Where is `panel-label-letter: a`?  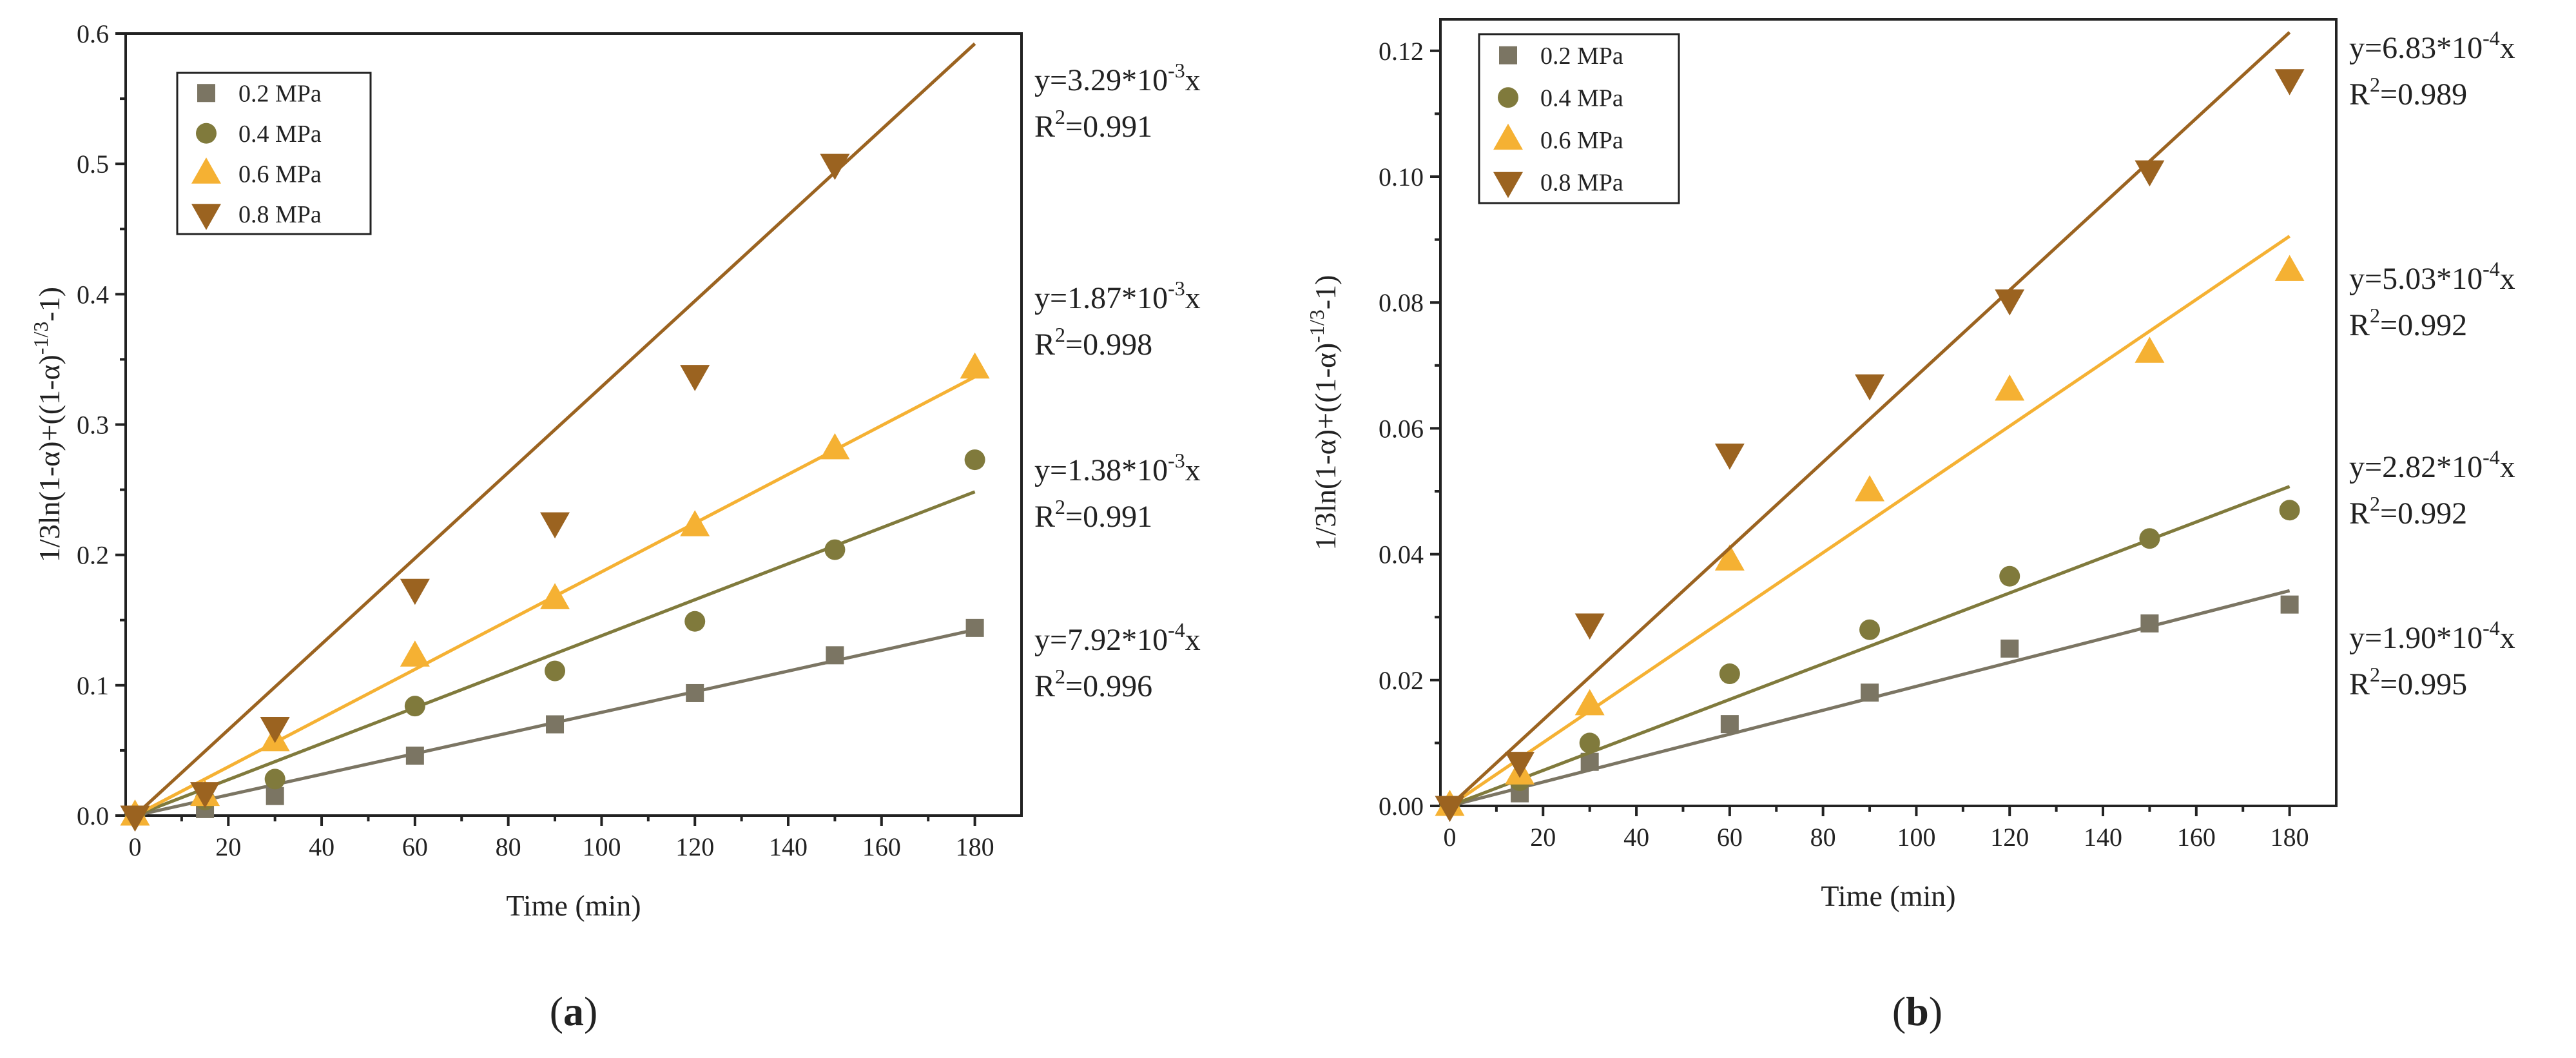
panel-label-letter: a is located at coordinates (573, 1011).